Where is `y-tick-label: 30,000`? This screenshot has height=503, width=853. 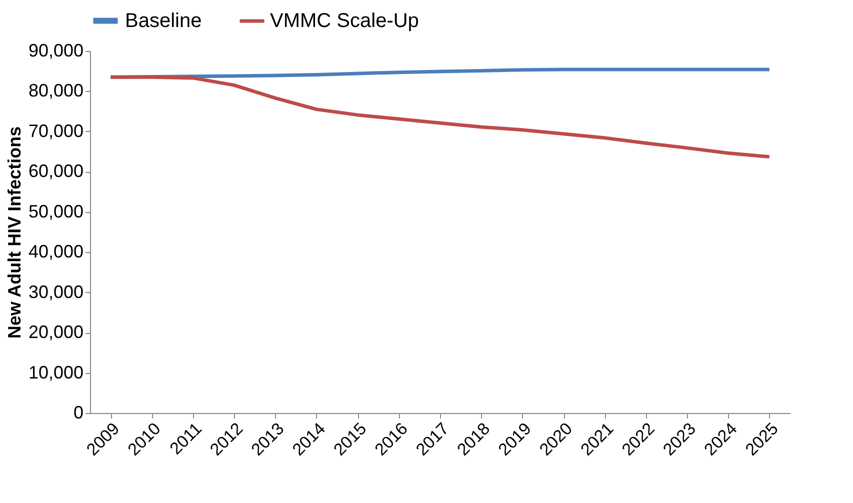
y-tick-label: 30,000 is located at coordinates (56, 292).